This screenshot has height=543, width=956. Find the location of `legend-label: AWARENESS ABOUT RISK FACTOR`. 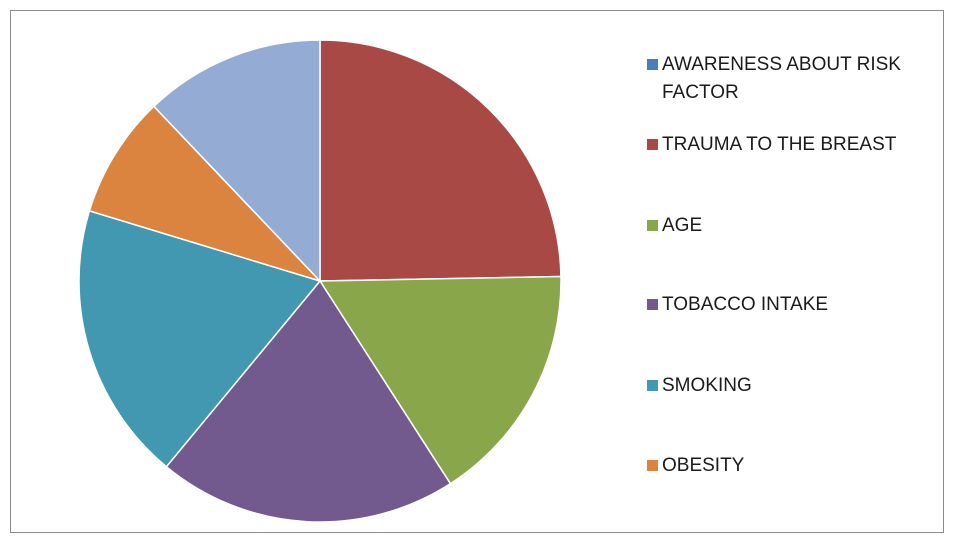

legend-label: AWARENESS ABOUT RISK FACTOR is located at coordinates (781, 78).